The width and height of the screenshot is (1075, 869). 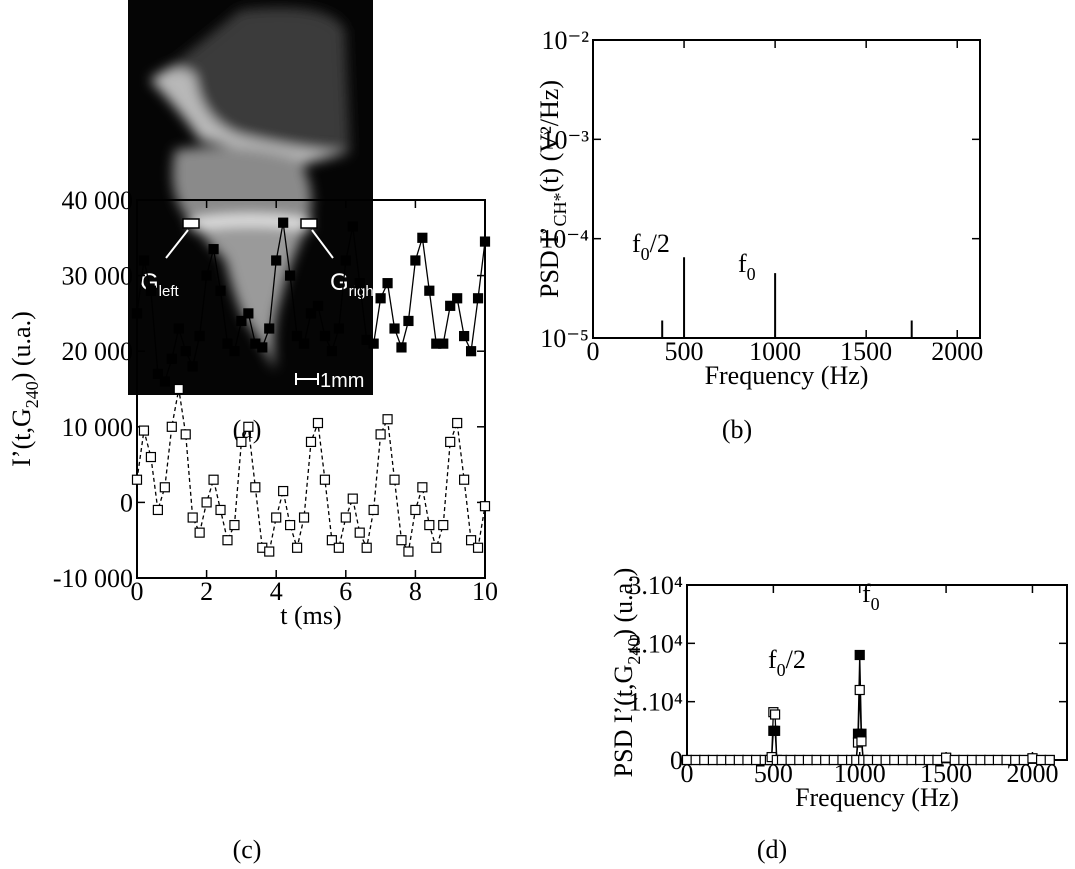 I want to click on y-tick-label: 40 000, so click(x=98, y=200).